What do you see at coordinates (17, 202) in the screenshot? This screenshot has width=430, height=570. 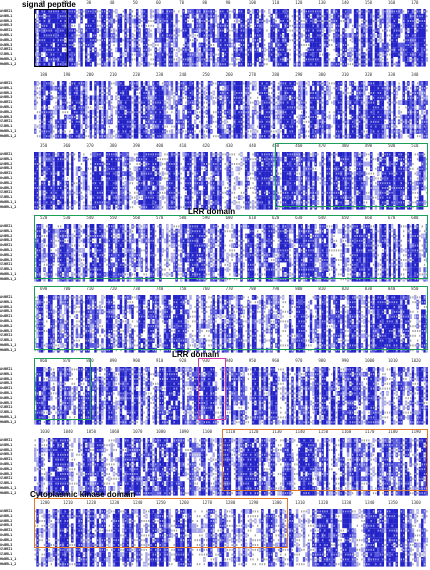 I see `sequence-name: HbBRL1_1` at bounding box center [17, 202].